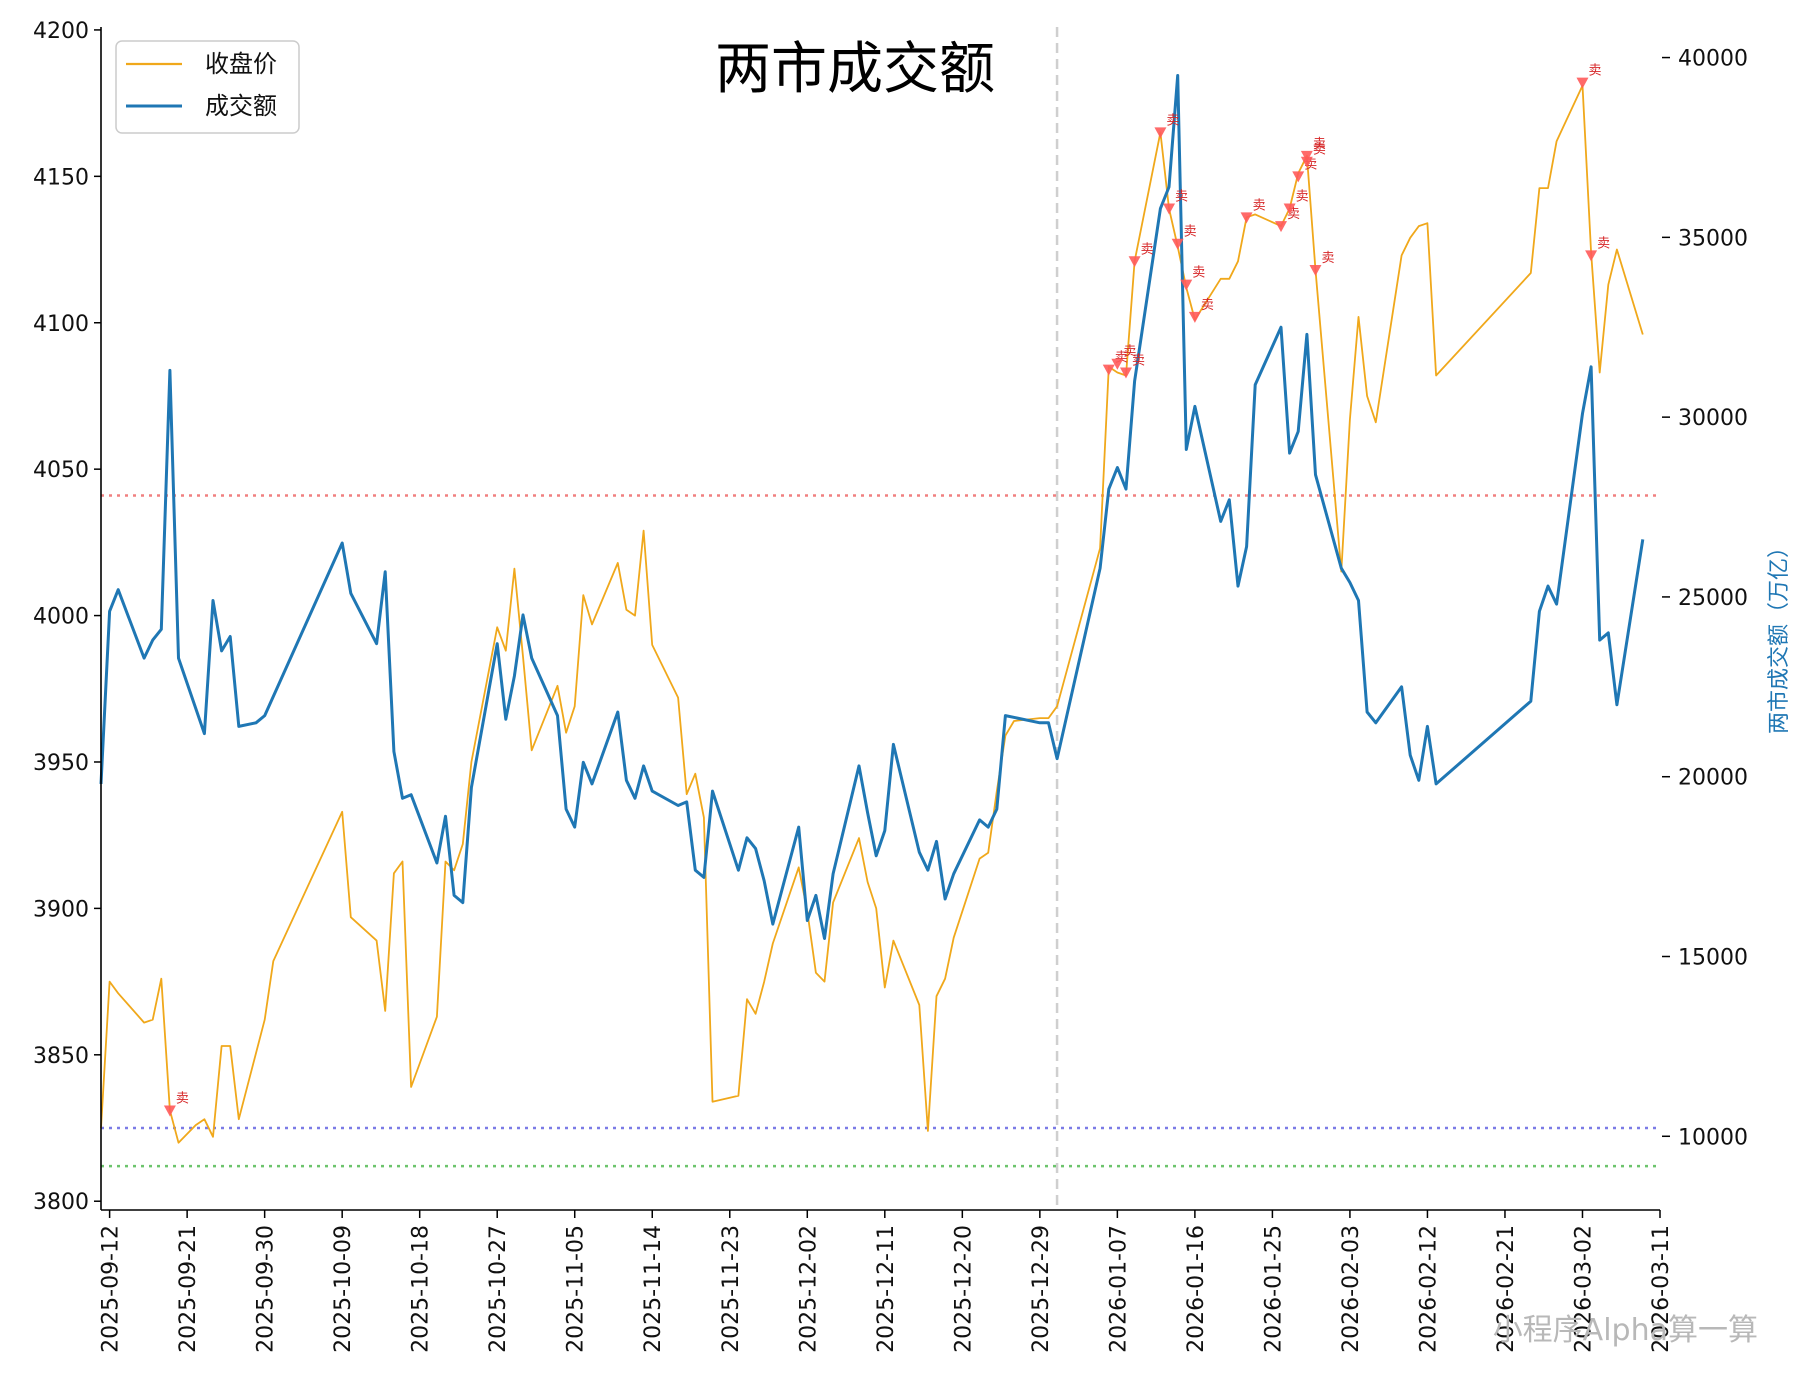  What do you see at coordinates (1172, 120) in the screenshot?
I see `sell-label-5: 卖` at bounding box center [1172, 120].